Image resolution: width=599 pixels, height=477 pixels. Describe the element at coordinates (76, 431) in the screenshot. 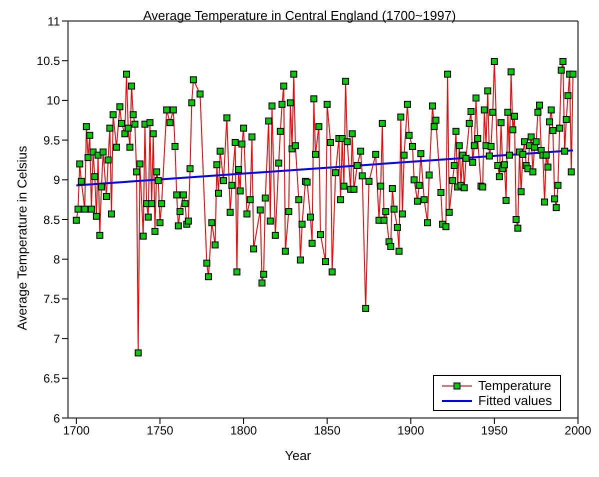

I see `x-tick-label: 1700` at that location.